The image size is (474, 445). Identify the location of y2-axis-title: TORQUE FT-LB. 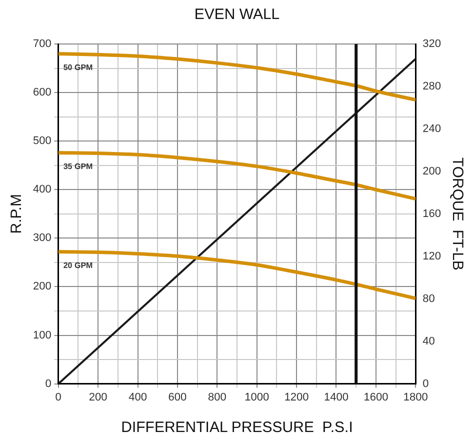
(457, 213).